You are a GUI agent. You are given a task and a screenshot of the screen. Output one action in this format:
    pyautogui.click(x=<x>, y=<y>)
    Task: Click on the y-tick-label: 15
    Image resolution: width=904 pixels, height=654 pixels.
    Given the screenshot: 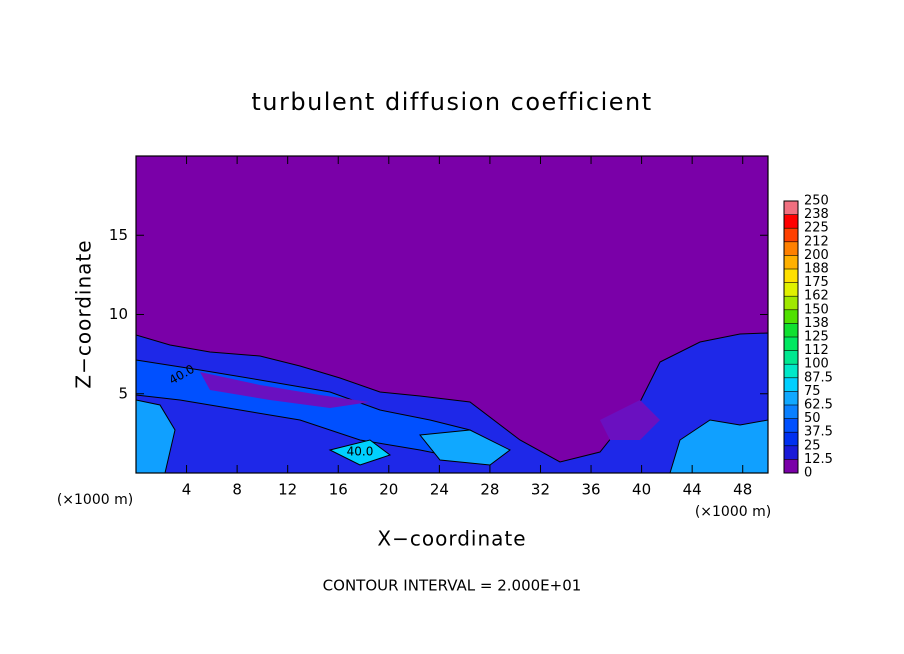 What is the action you would take?
    pyautogui.click(x=118, y=235)
    